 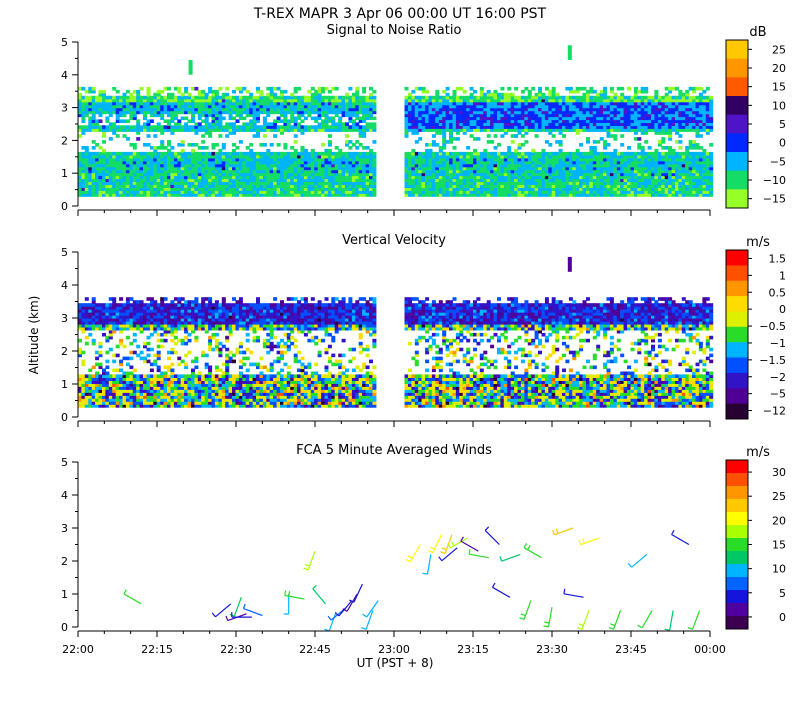 What do you see at coordinates (394, 30) in the screenshot?
I see `panel-title: Signal to Noise Ratio` at bounding box center [394, 30].